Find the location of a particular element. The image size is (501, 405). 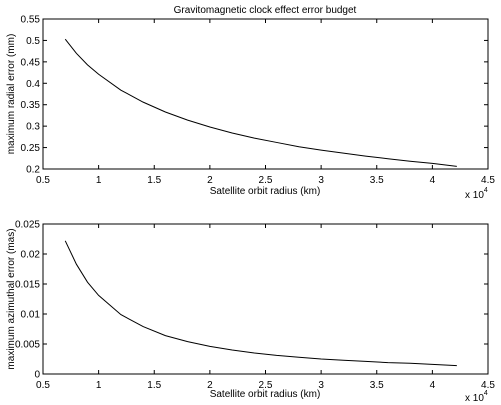

y-tick-label: 0.02 is located at coordinates (31, 255).